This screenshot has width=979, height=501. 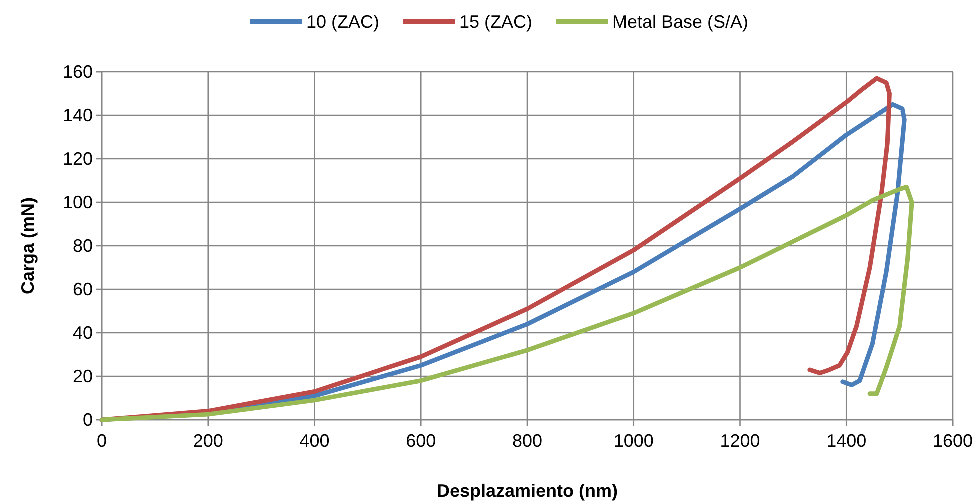 I want to click on x-tick-label: 200, so click(x=208, y=441).